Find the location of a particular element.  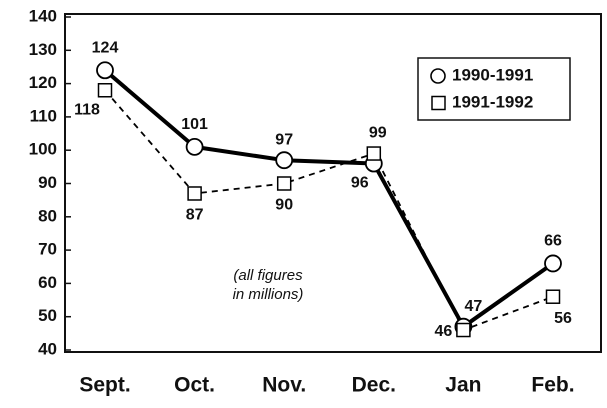

x-tick-label: Sept. is located at coordinates (104, 385).